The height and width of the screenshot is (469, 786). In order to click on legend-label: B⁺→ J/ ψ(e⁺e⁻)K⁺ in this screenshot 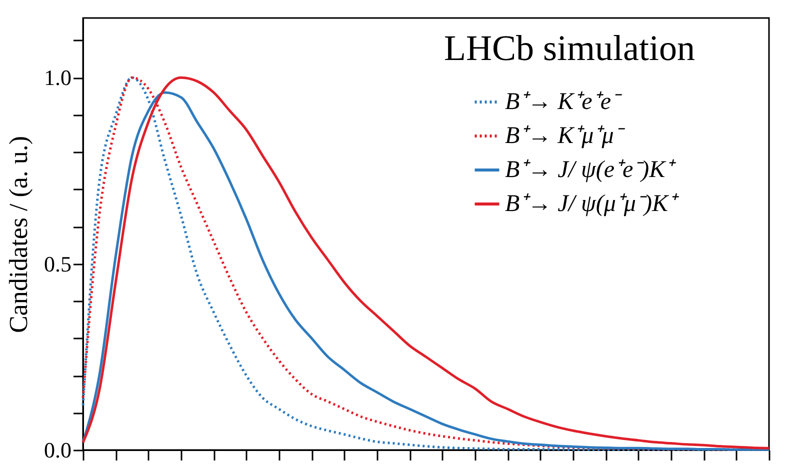, I will do `click(590, 170)`.